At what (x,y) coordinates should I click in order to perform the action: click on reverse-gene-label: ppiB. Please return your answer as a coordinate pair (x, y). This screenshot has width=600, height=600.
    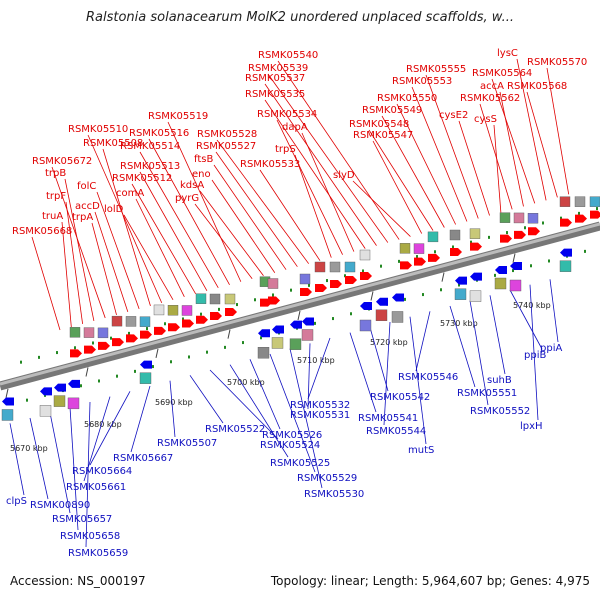
    Looking at the image, I should click on (535, 355).